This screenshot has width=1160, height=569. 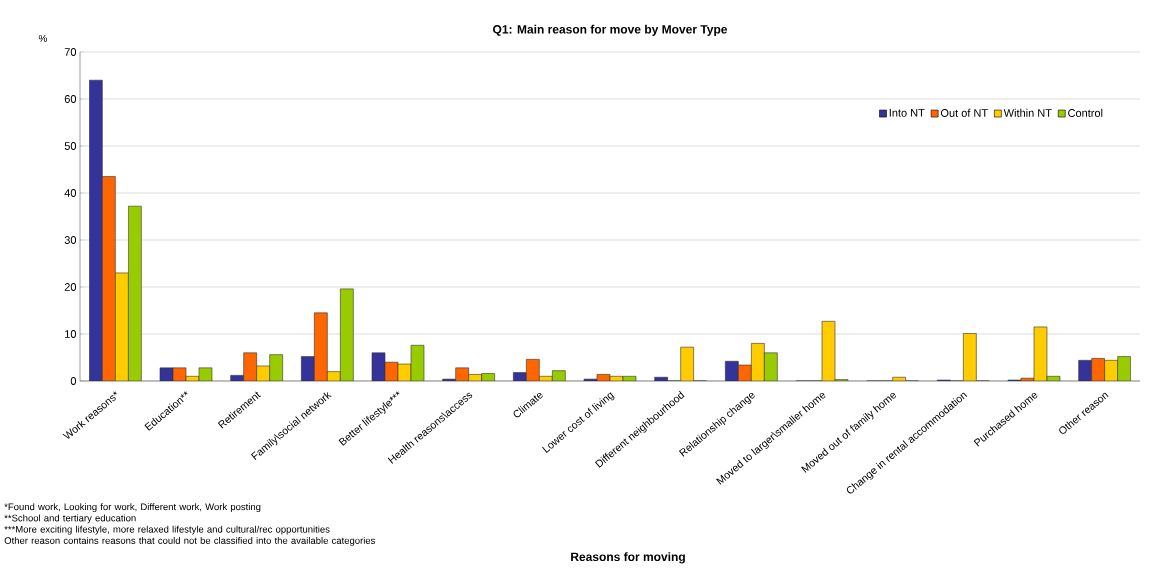 I want to click on y-axis-title: %, so click(x=42, y=38).